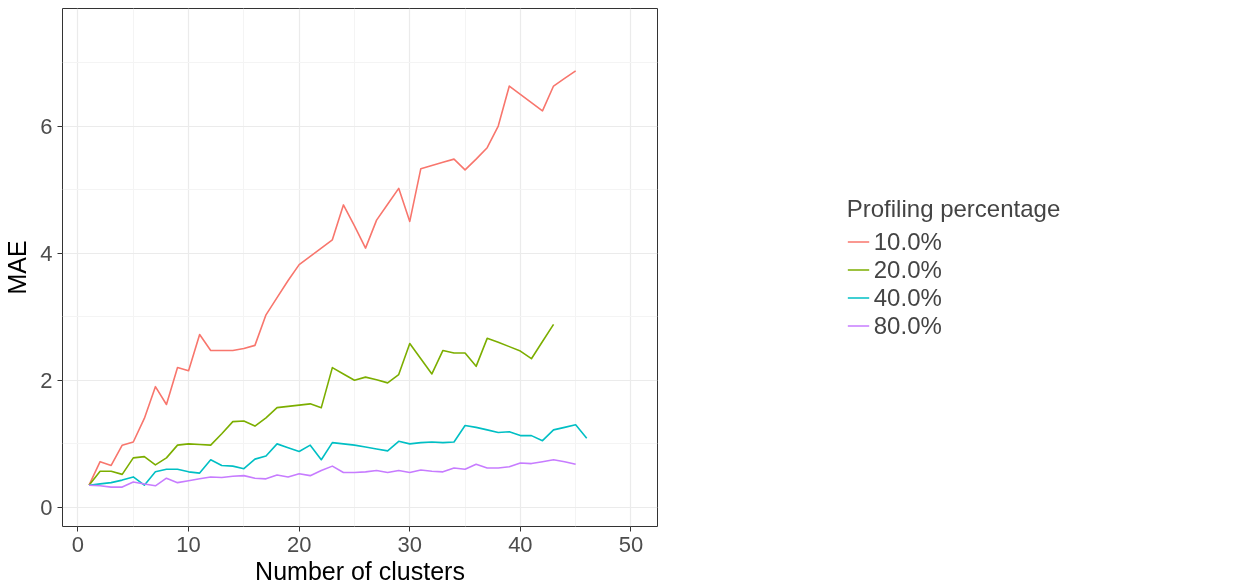 The width and height of the screenshot is (1250, 587). Describe the element at coordinates (907, 325) in the screenshot. I see `legend-label: 80.0%` at that location.